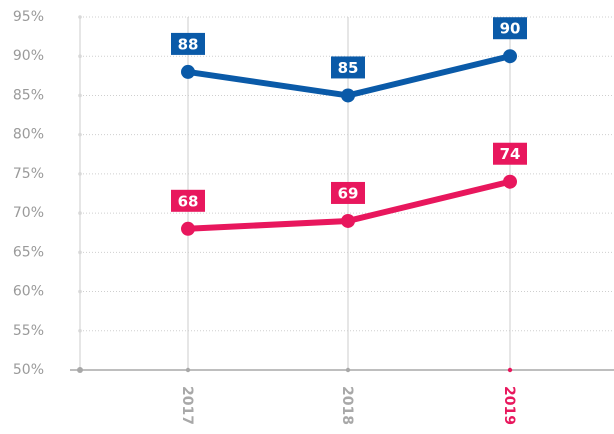  I want to click on data-label: 69, so click(348, 193).